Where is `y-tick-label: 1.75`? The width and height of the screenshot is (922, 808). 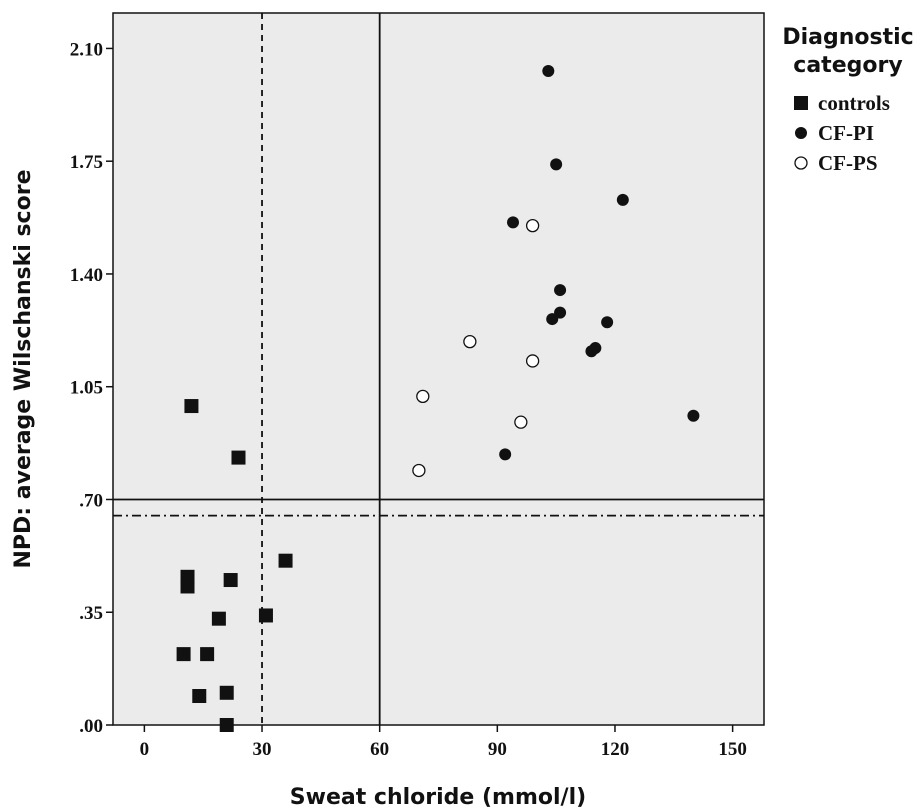 y-tick-label: 1.75 is located at coordinates (86, 162).